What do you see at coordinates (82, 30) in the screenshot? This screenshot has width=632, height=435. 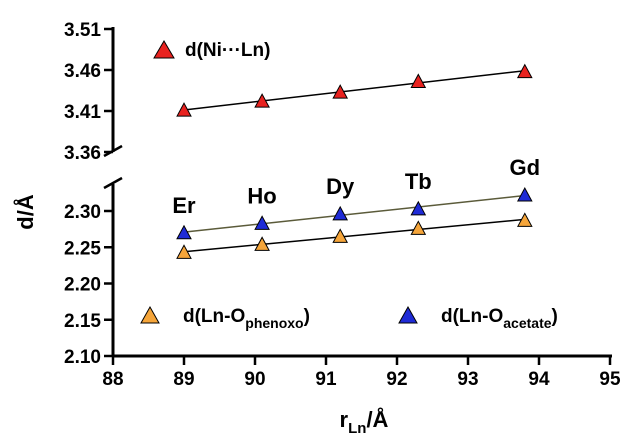 I see `y-tick-label: 3.51` at bounding box center [82, 30].